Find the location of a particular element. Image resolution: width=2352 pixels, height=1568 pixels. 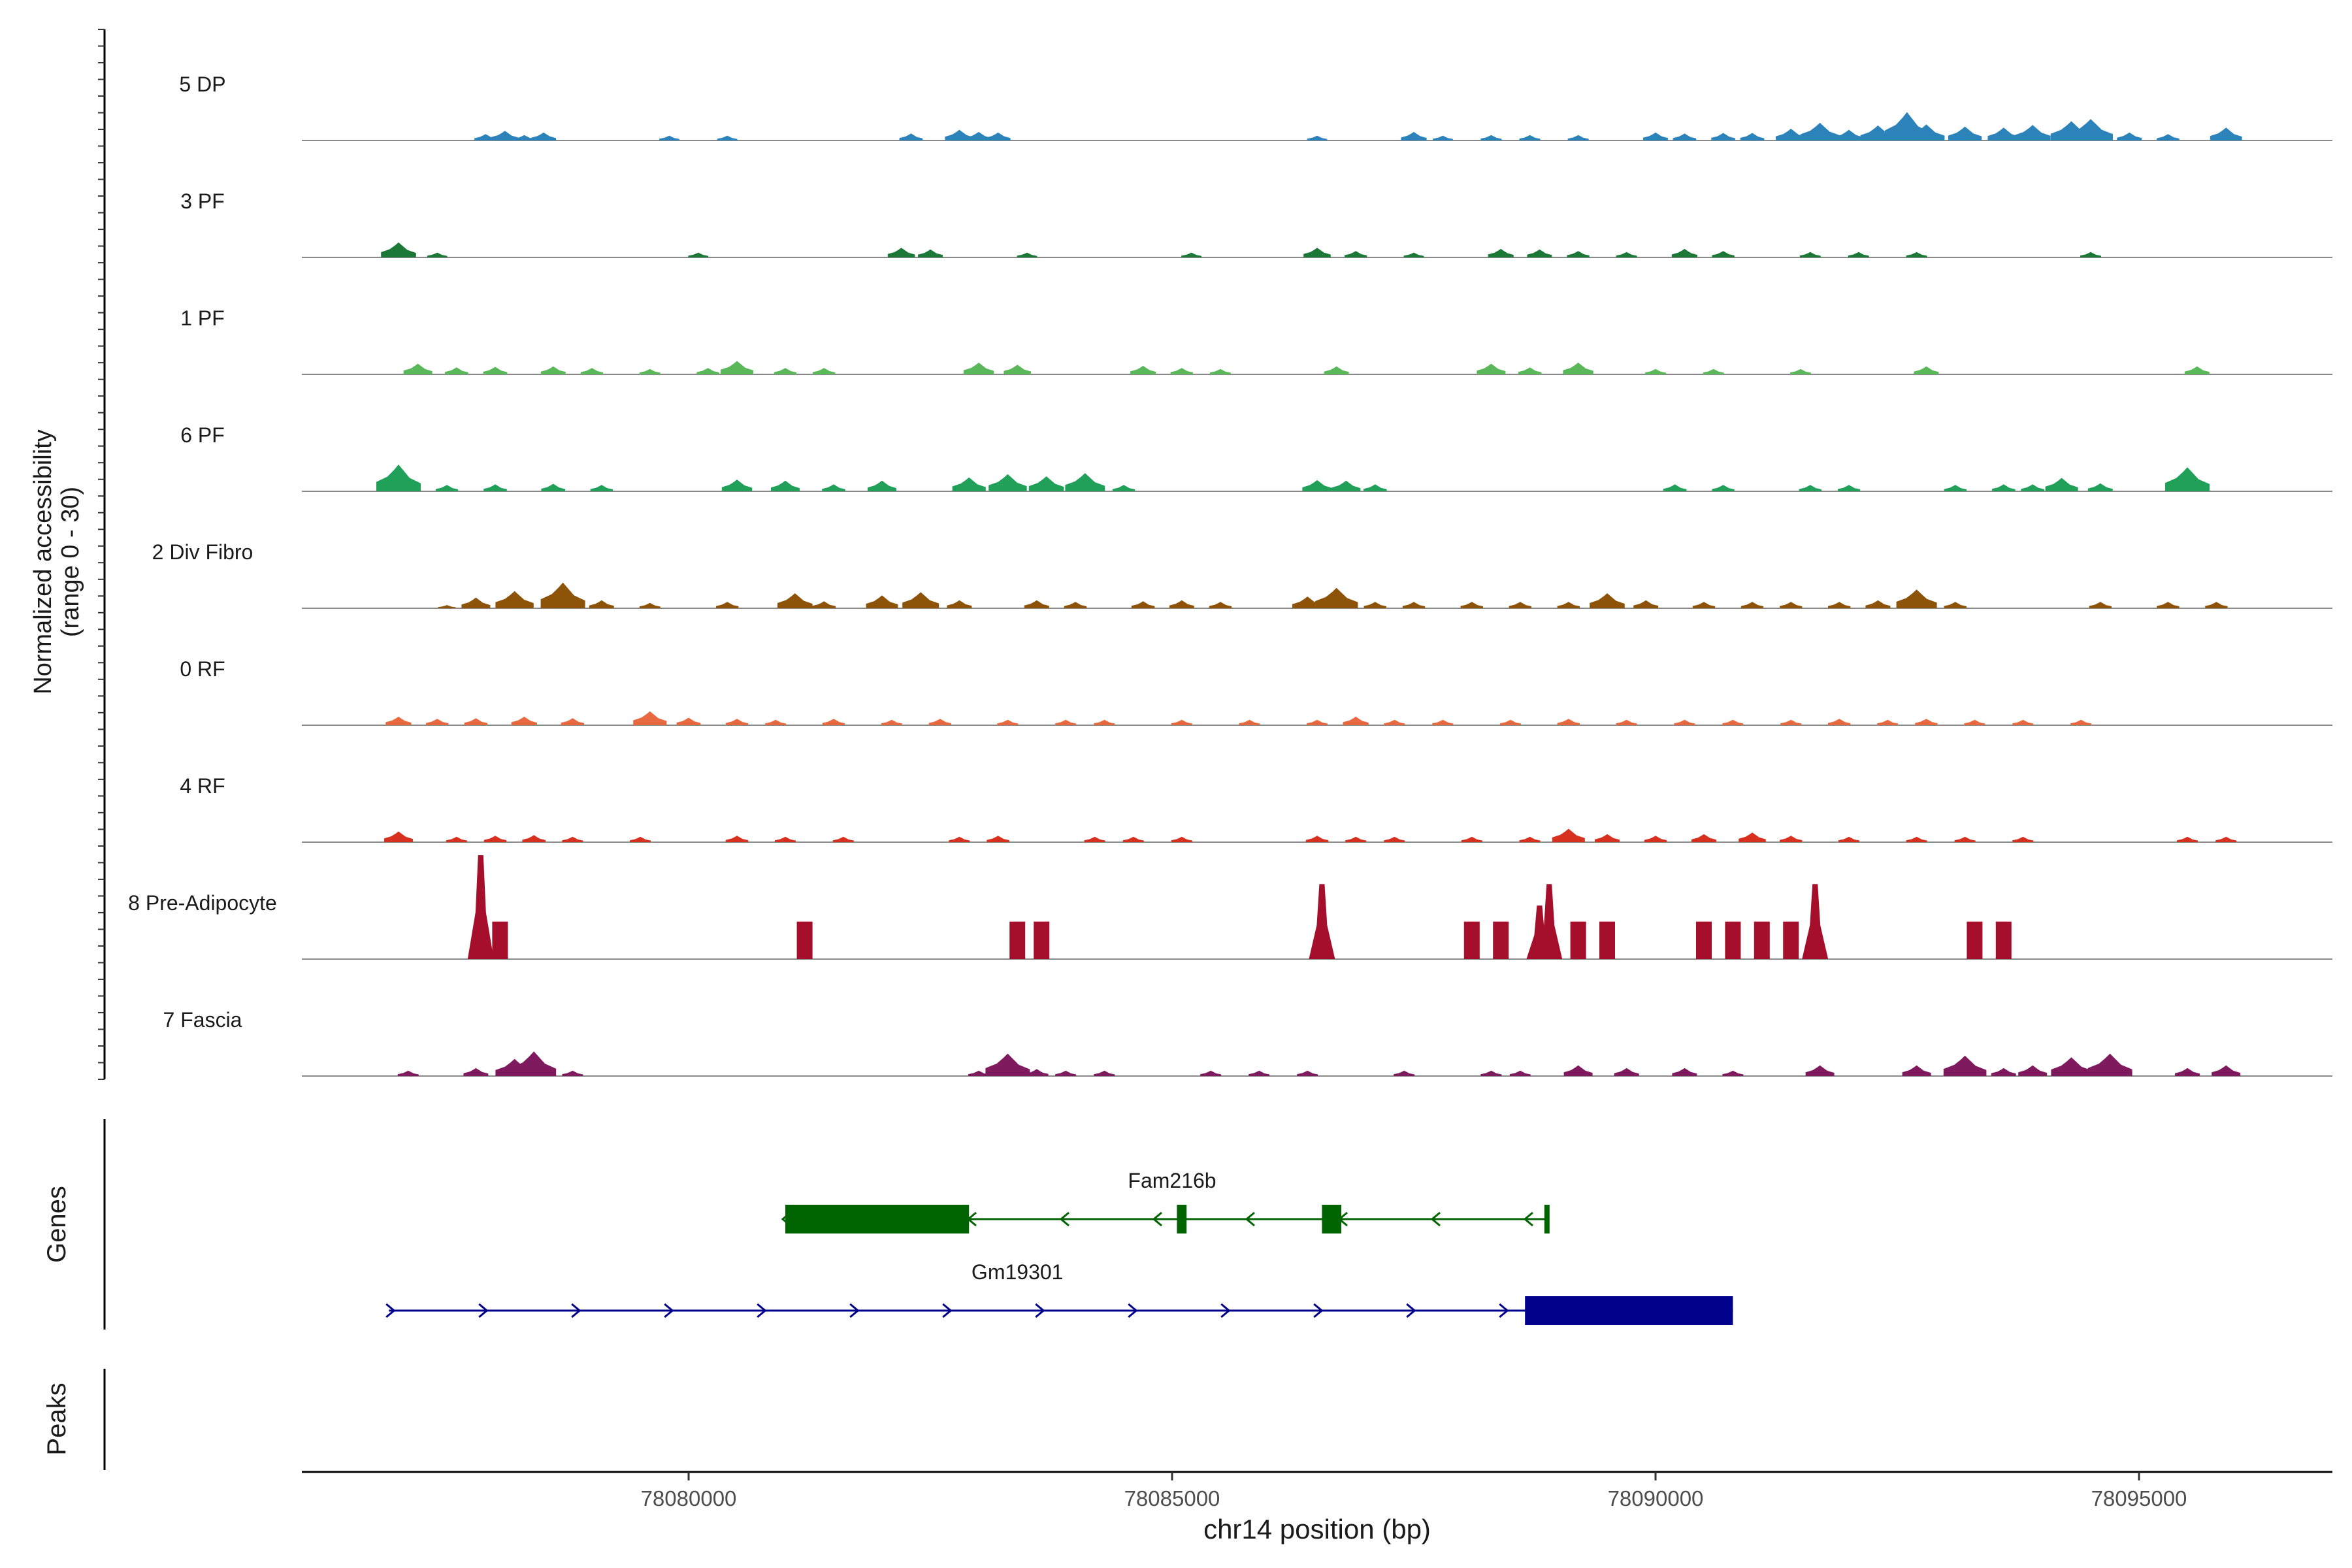

genes-layer: Fam216b Gm19301 is located at coordinates (1059, 1247).